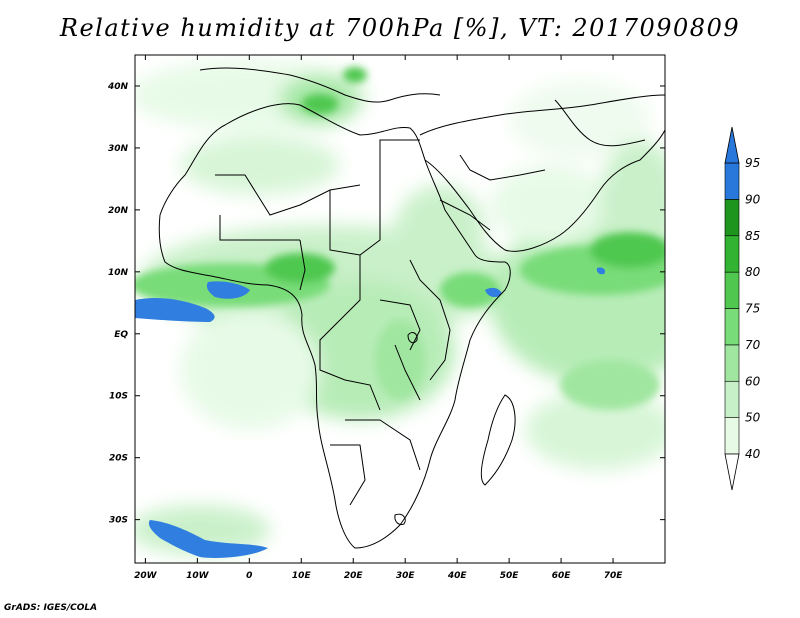  Describe the element at coordinates (118, 459) in the screenshot. I see `y-tick-label: 20S` at that location.